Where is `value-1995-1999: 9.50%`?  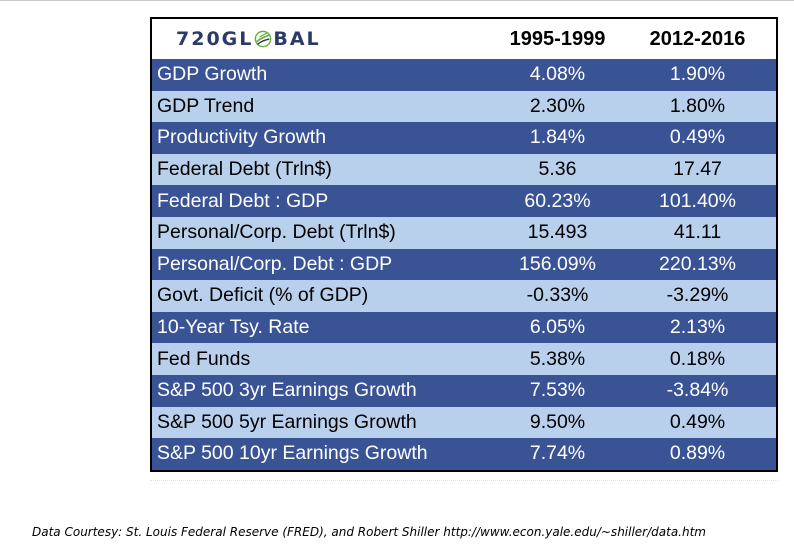 value-1995-1999: 9.50% is located at coordinates (557, 421).